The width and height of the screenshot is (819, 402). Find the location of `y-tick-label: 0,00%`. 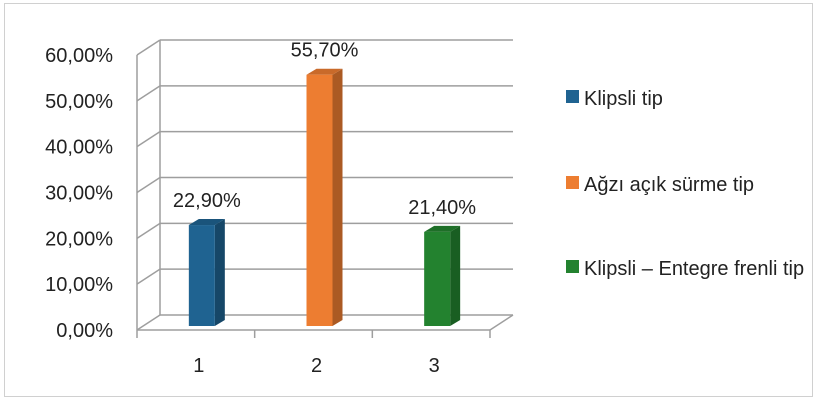

y-tick-label: 0,00% is located at coordinates (84, 331).